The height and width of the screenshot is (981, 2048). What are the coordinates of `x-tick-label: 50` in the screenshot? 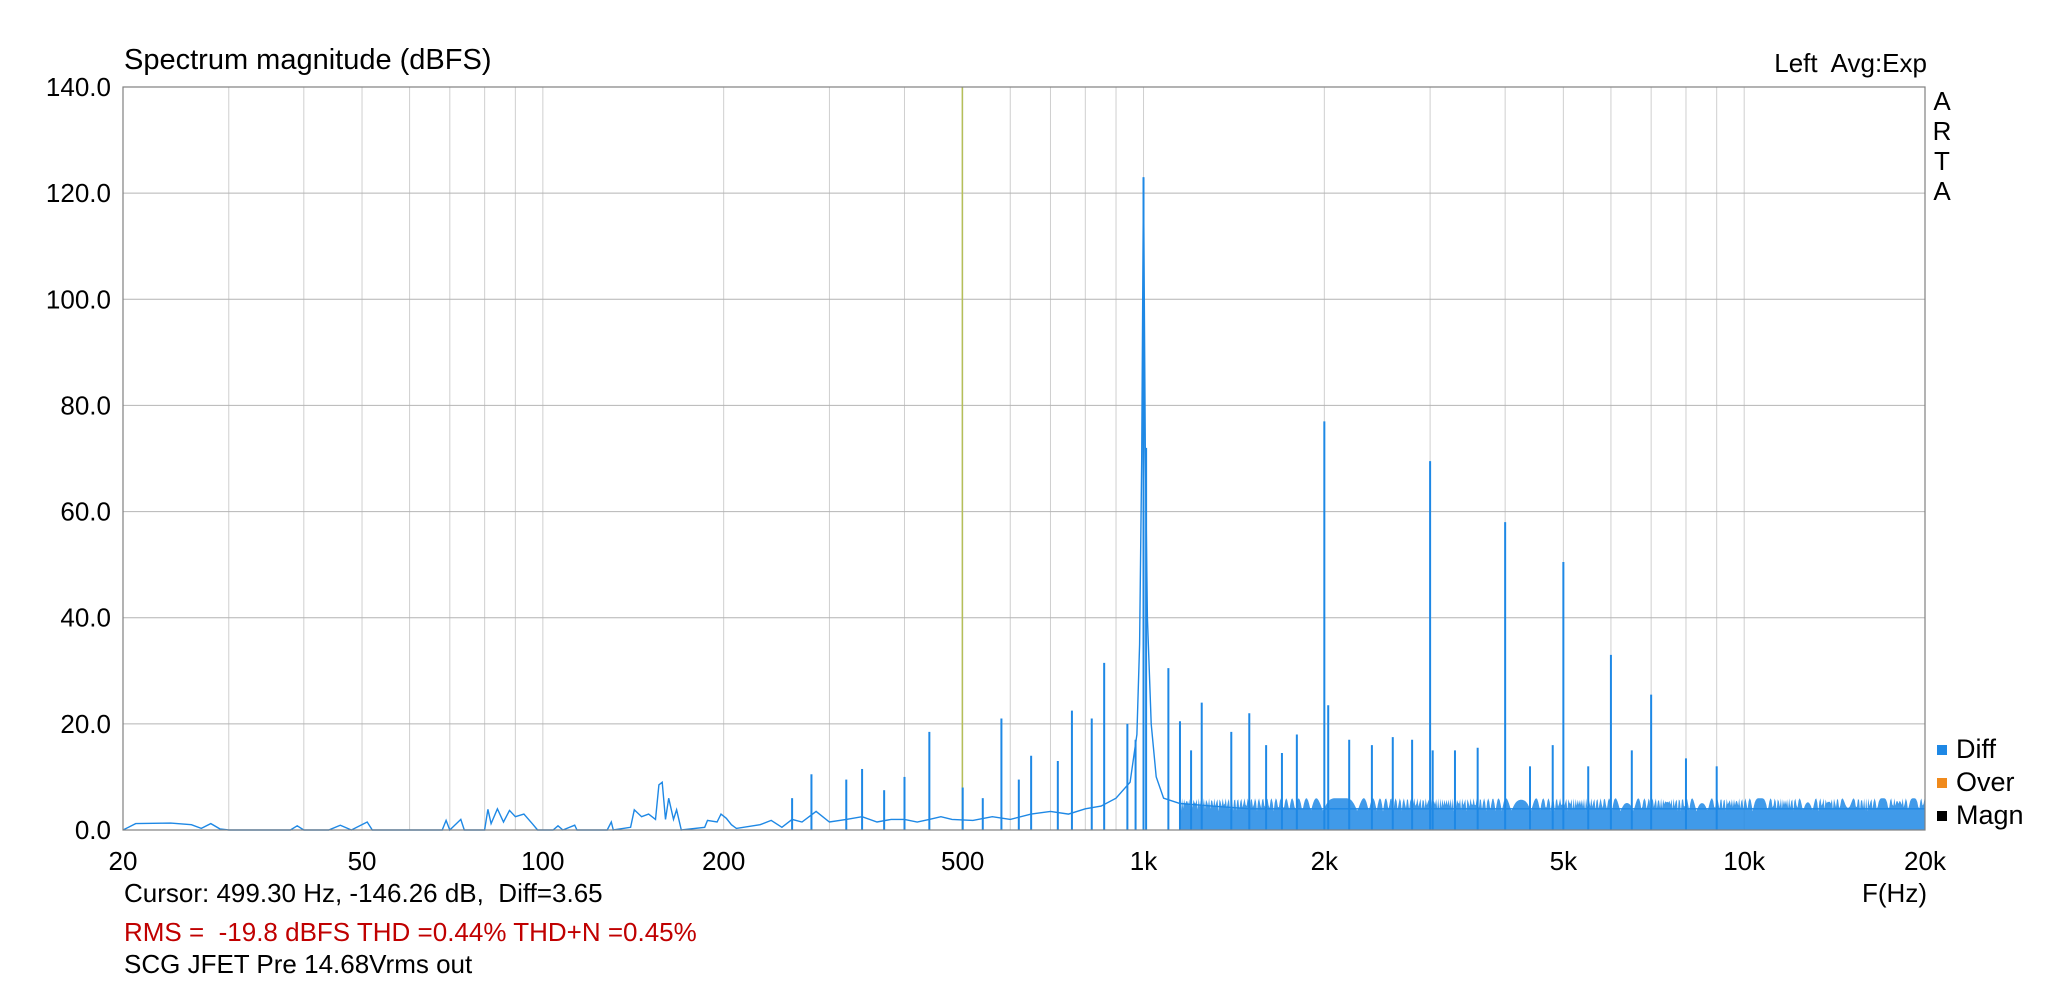 It's located at (362, 861).